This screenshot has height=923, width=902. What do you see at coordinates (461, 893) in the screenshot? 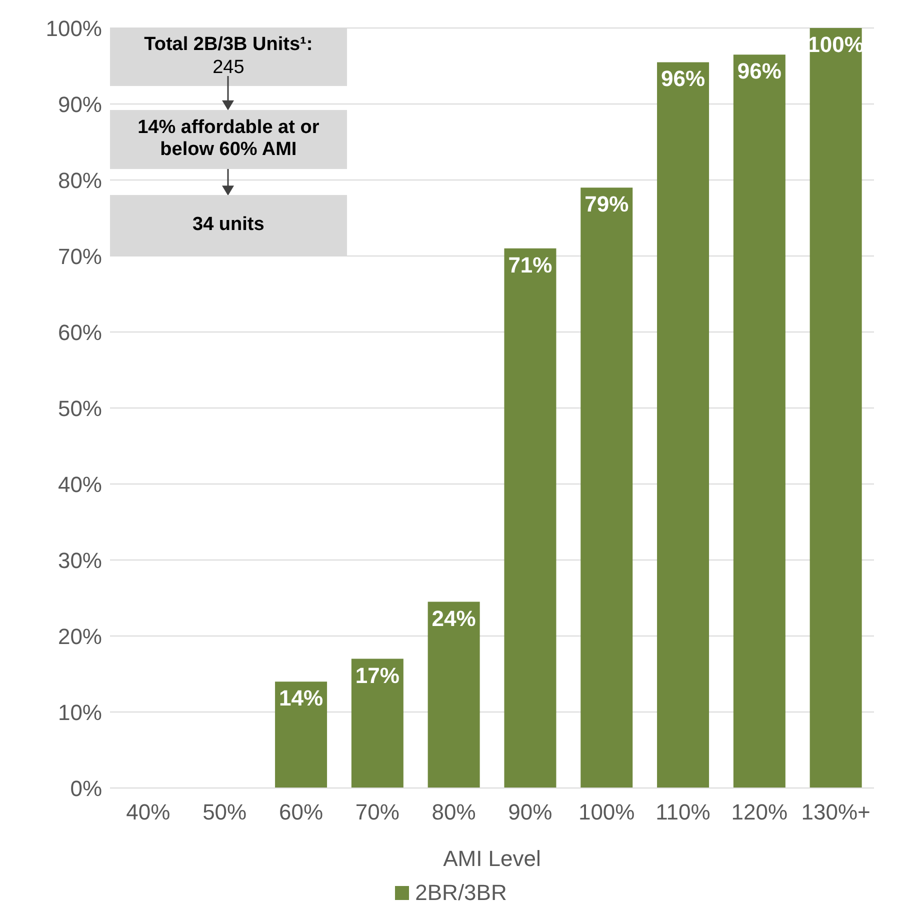
I see `legend-label: 2BR/3BR` at bounding box center [461, 893].